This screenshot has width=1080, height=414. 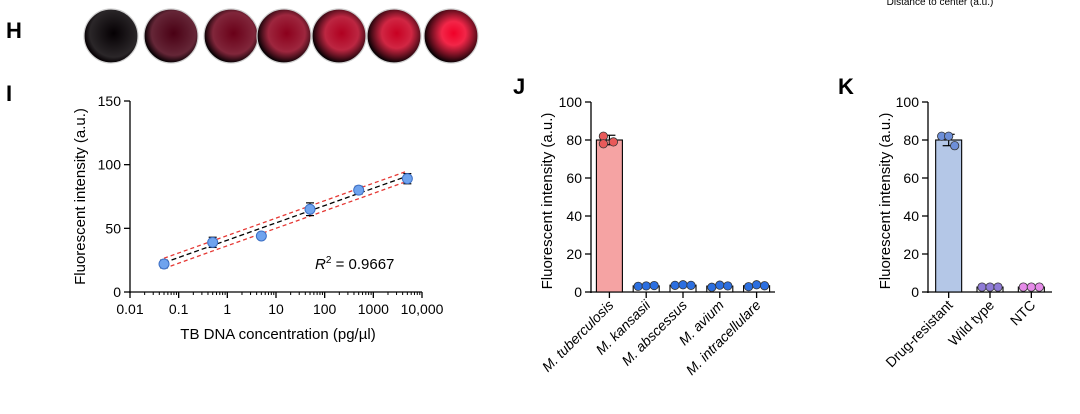 I want to click on panel-h-letter: H, so click(x=14, y=30).